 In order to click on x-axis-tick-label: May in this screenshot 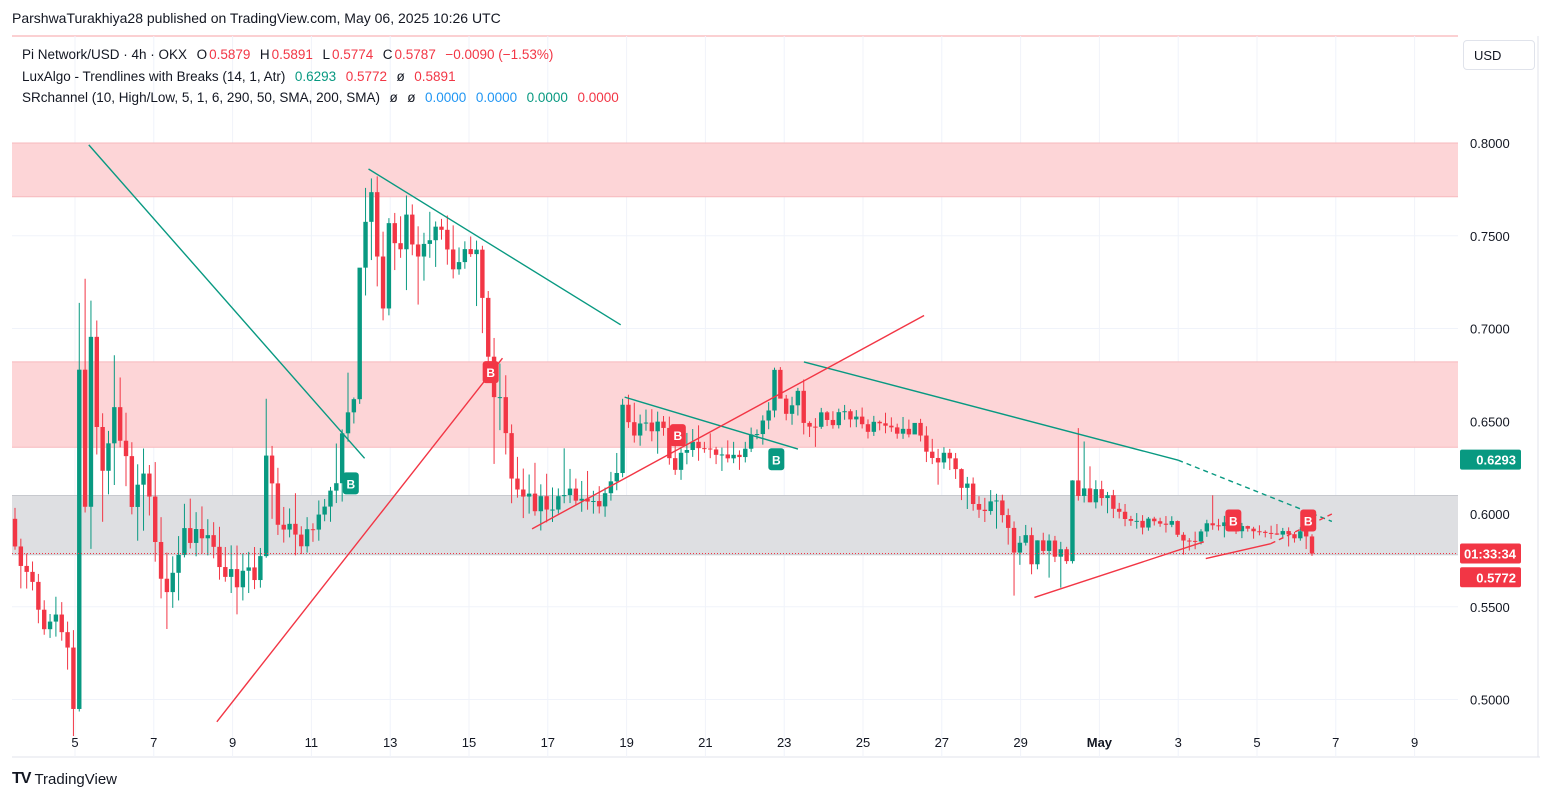, I will do `click(1100, 742)`.